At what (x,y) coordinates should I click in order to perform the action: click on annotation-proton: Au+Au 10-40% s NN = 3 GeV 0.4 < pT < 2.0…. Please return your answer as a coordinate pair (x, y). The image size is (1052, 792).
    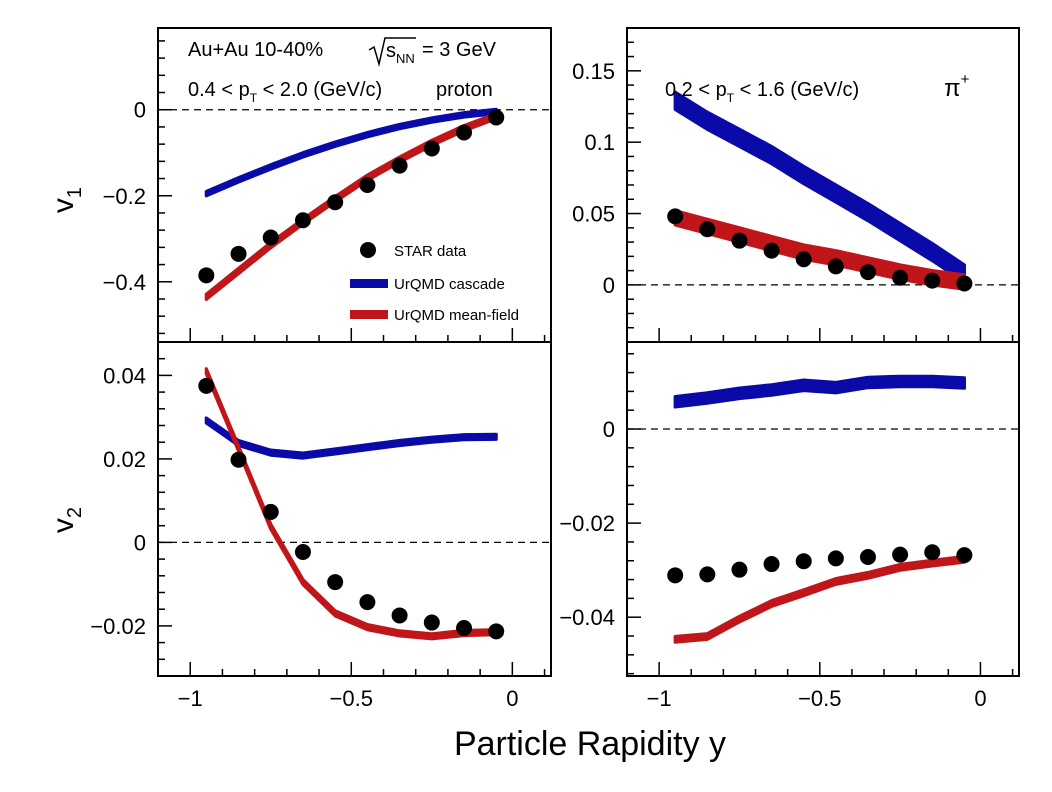
    Looking at the image, I should click on (342, 71).